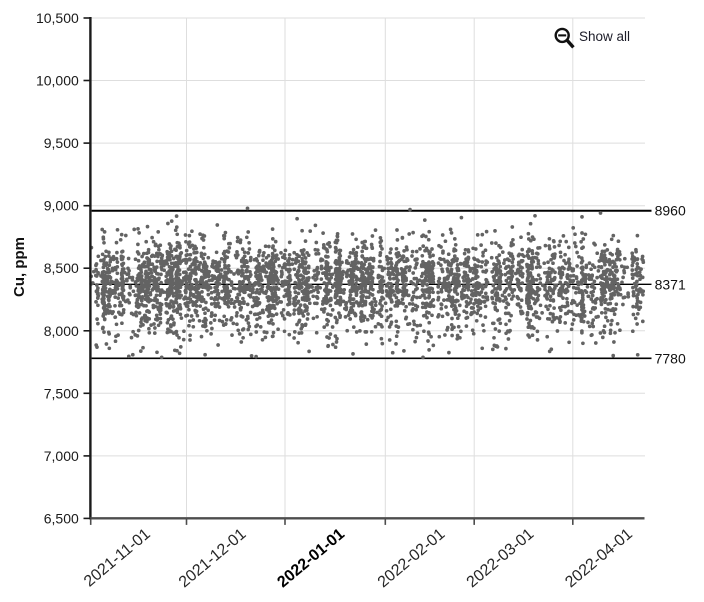  I want to click on svg-text: Cu, ppm, so click(19, 267).